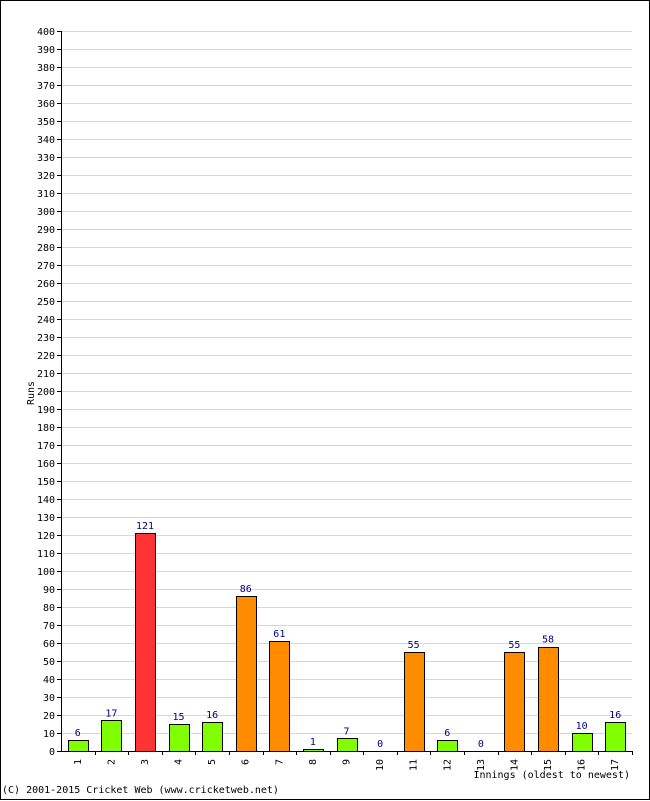 This screenshot has width=650, height=801. I want to click on y-tick-label: 210, so click(46, 374).